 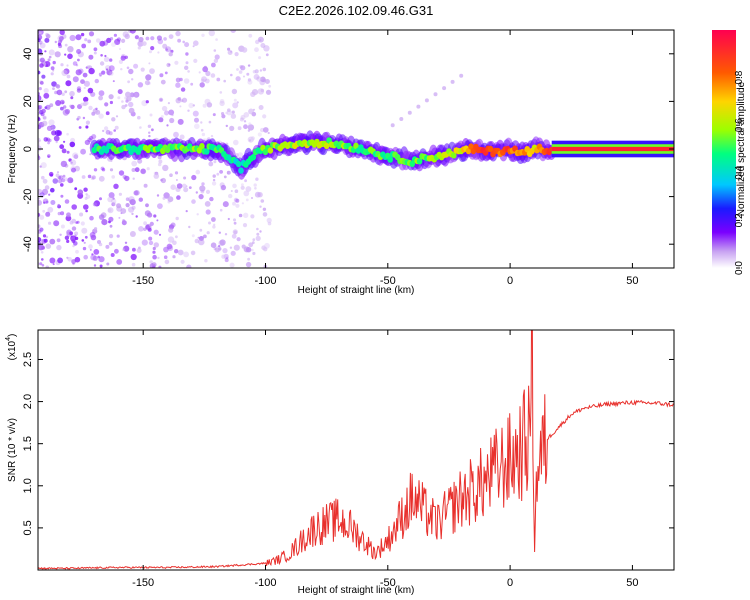 What do you see at coordinates (739, 172) in the screenshot?
I see `colorbar-tick-label: 0.4` at bounding box center [739, 172].